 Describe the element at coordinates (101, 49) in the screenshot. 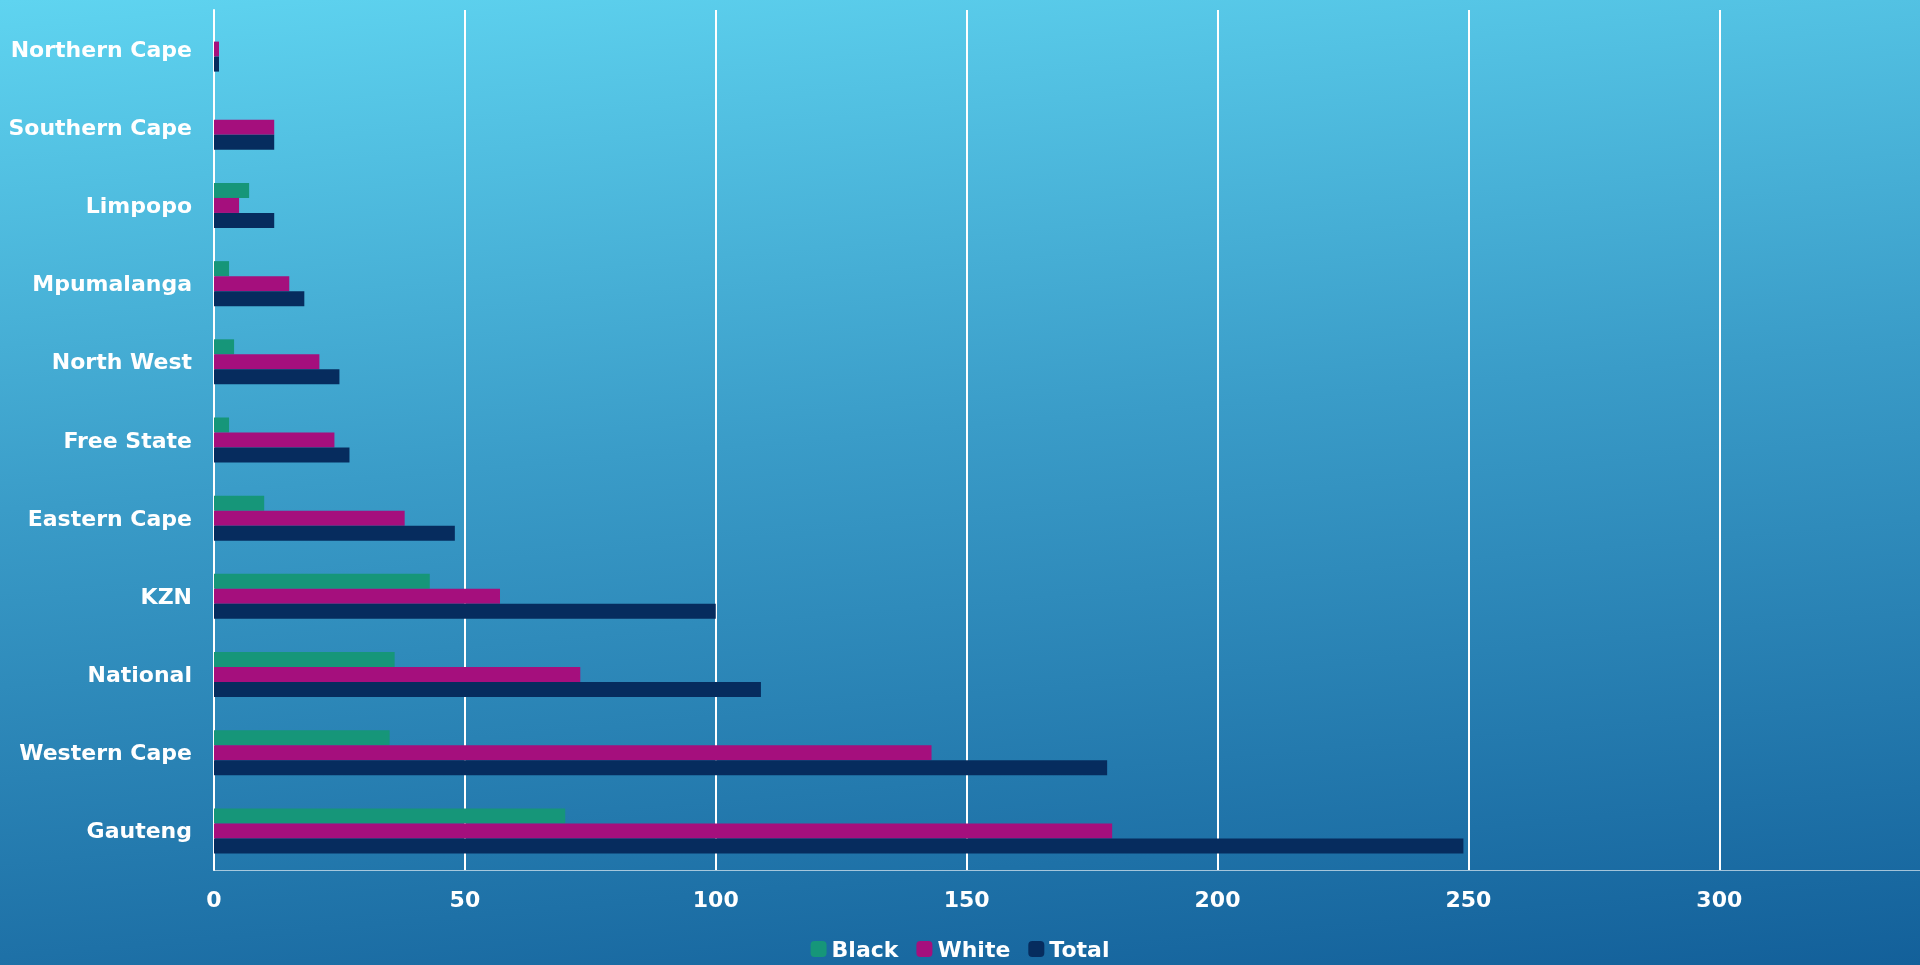

I see `y-tick-label: Northern Cape` at that location.